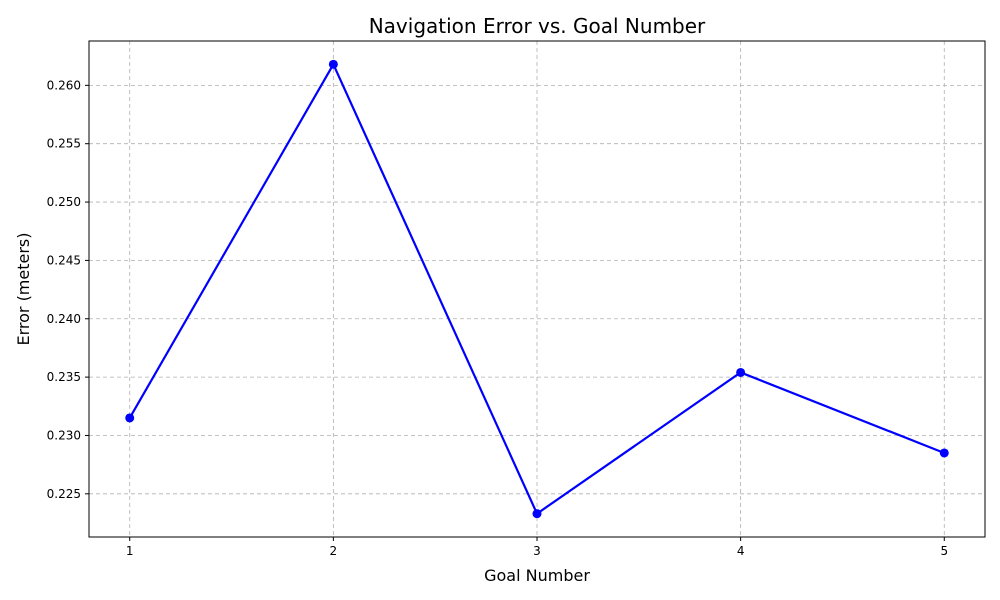  Describe the element at coordinates (537, 575) in the screenshot. I see `x-axis-title: Goal Number` at that location.